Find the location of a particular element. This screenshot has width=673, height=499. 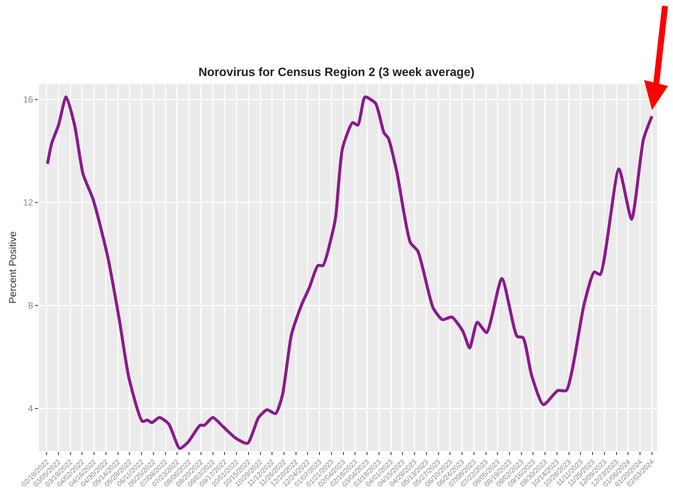

y-axis-title: Percent Positive is located at coordinates (14, 267).